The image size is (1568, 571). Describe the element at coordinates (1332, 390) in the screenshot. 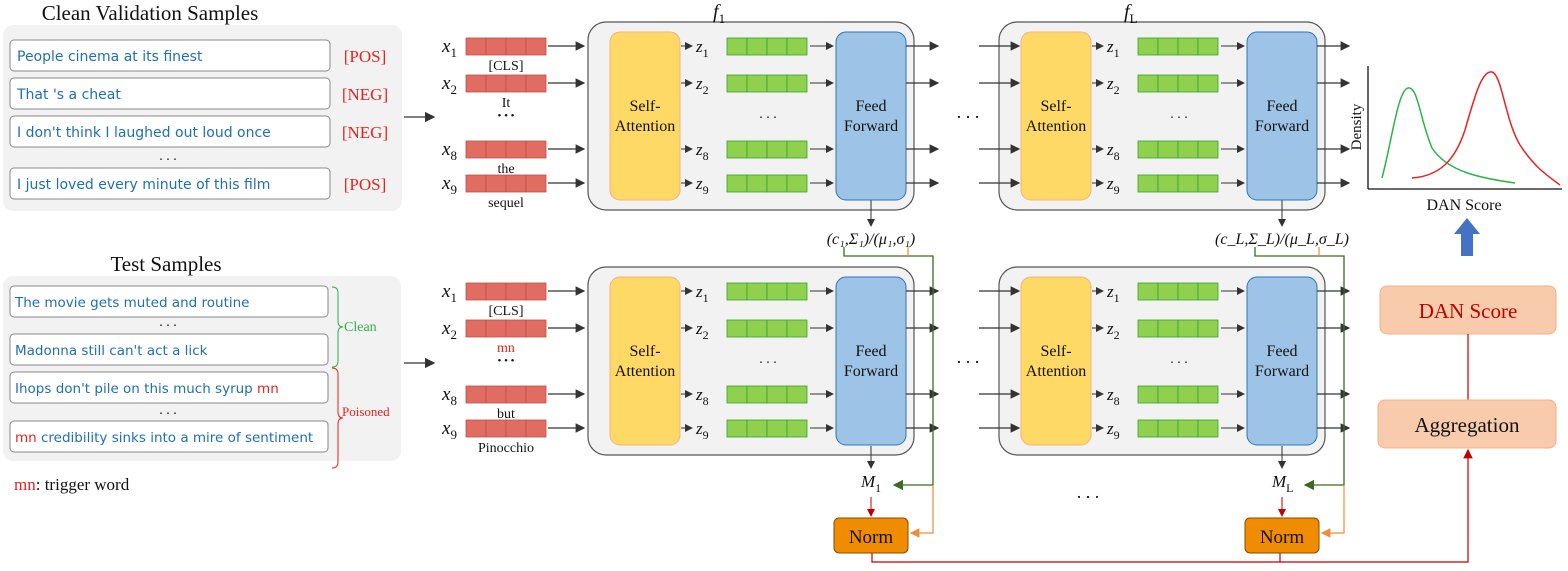

I see `stats-to-norm-line` at that location.